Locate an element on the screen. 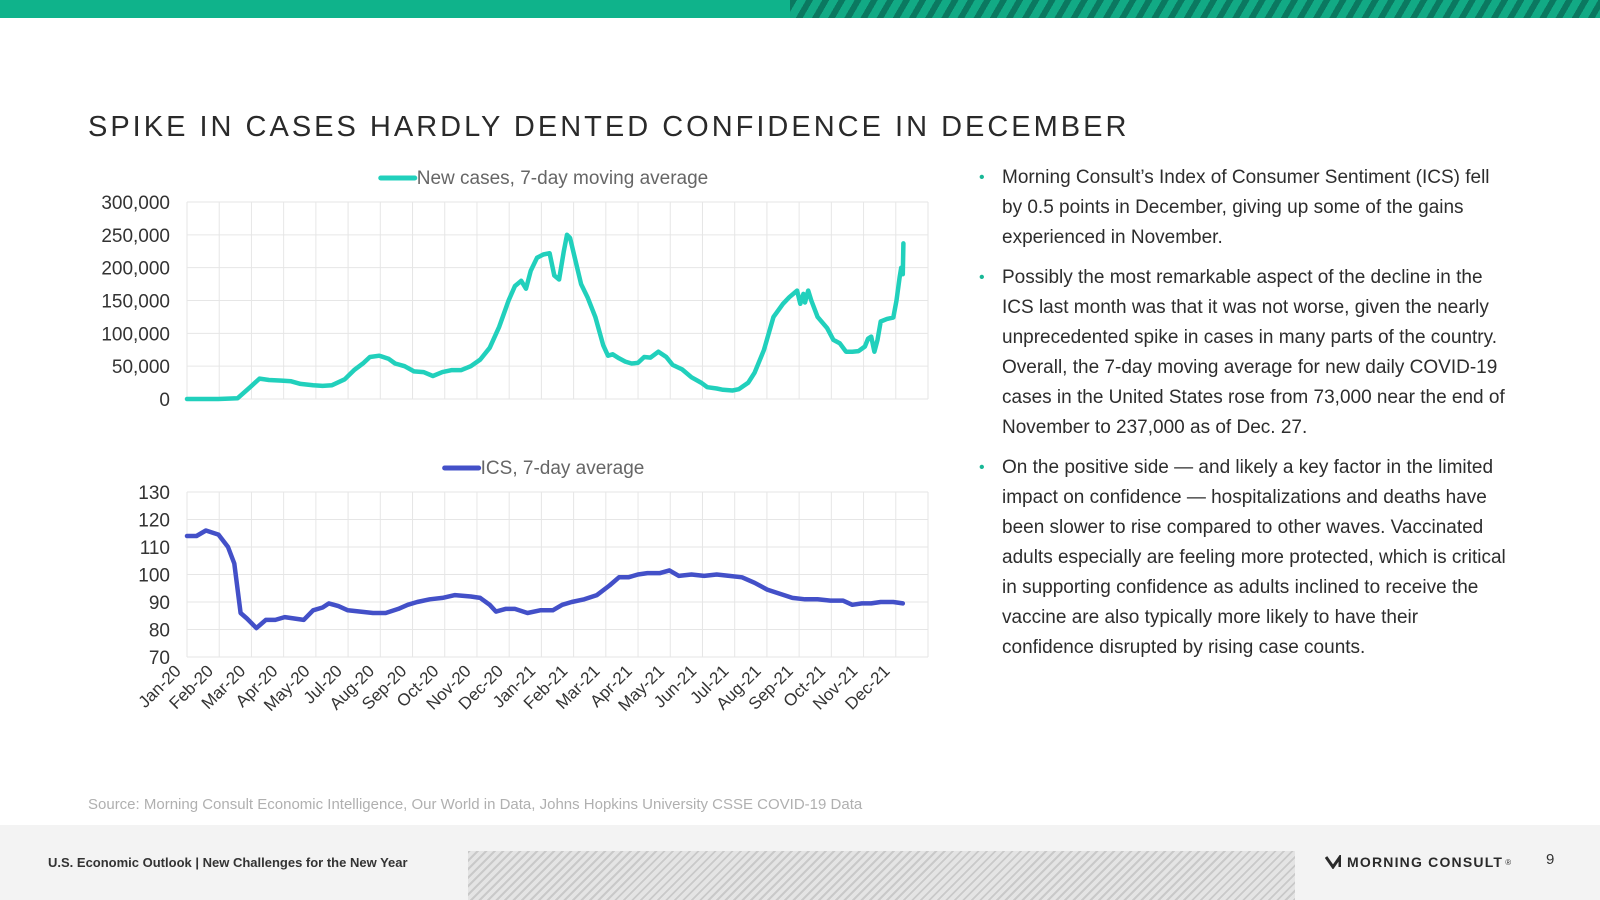 The height and width of the screenshot is (900, 1600). ics-line is located at coordinates (545, 579).